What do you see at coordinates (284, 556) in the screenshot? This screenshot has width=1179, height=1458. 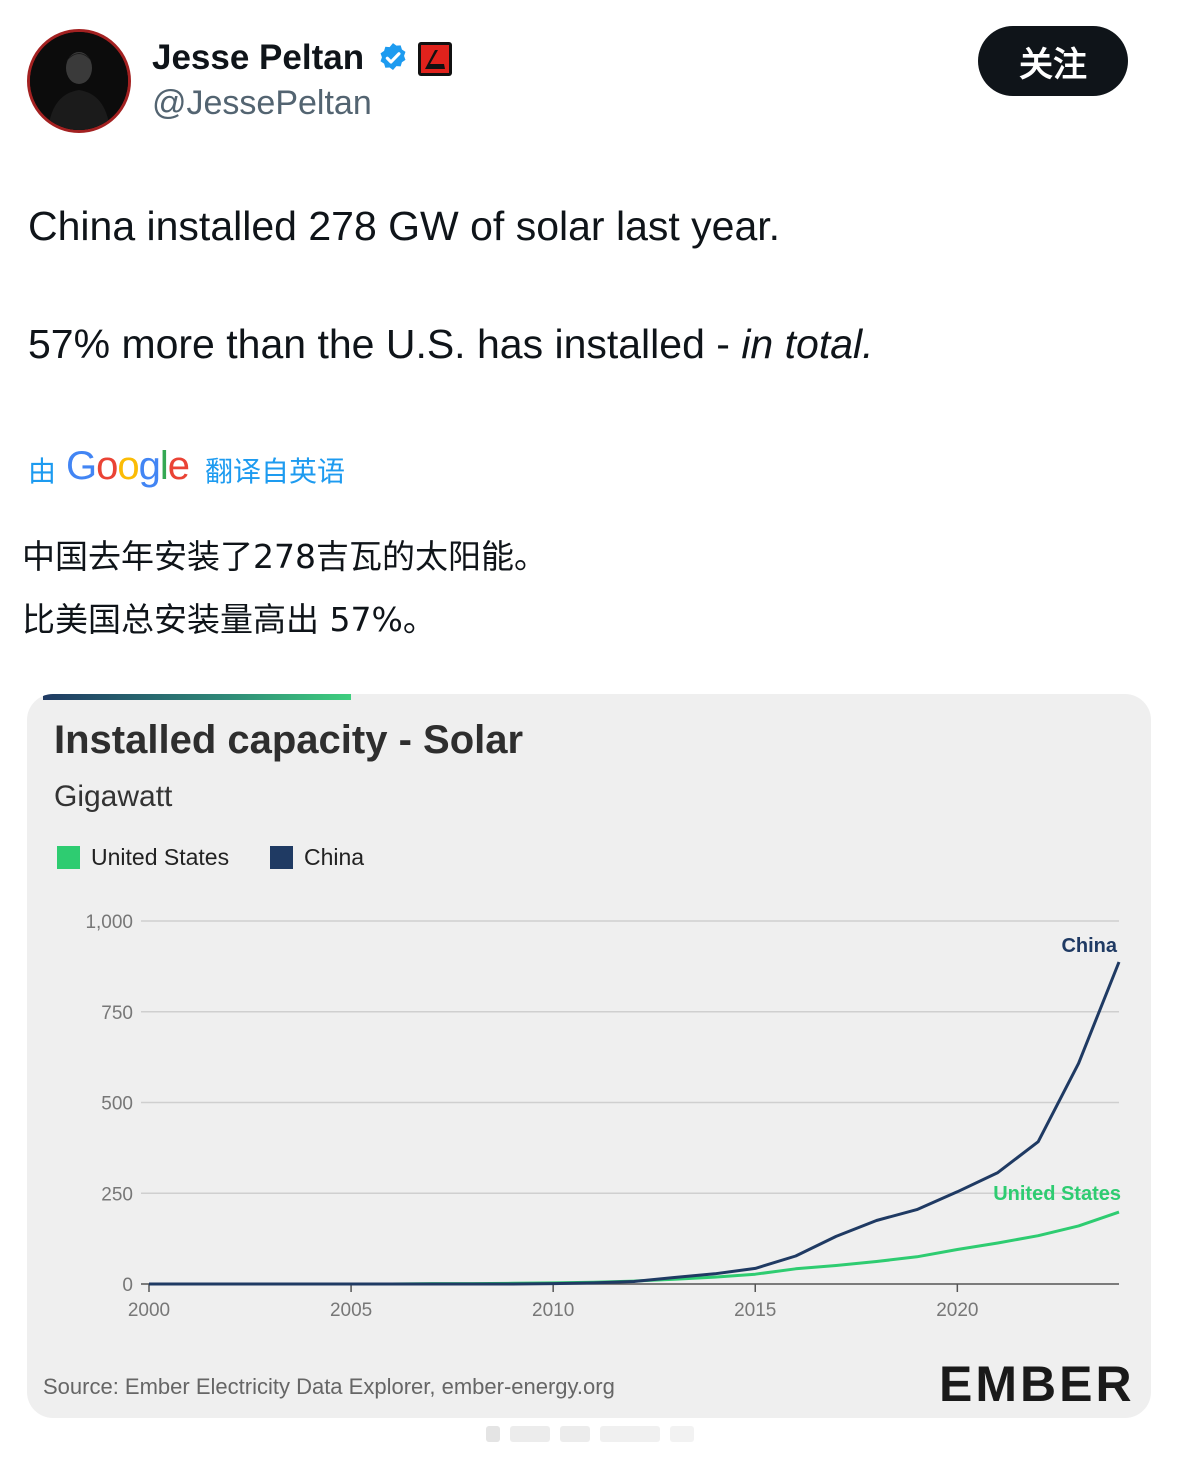 I see `translated-text-line-1: 中国去年安装了278吉瓦的太阳能。` at bounding box center [284, 556].